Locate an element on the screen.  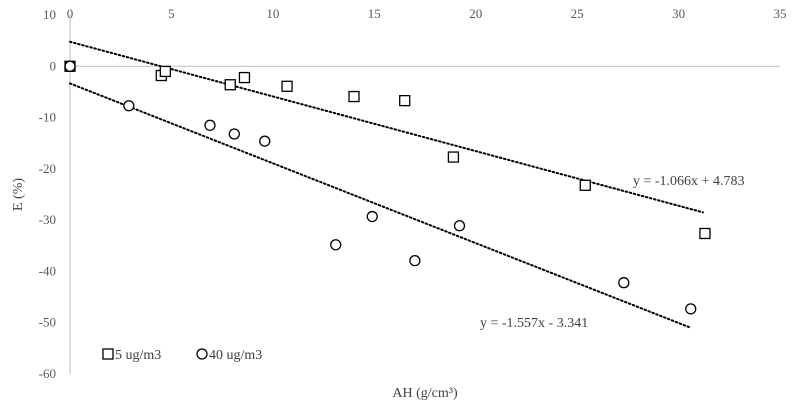
legend-square-marker is located at coordinates (108, 354).